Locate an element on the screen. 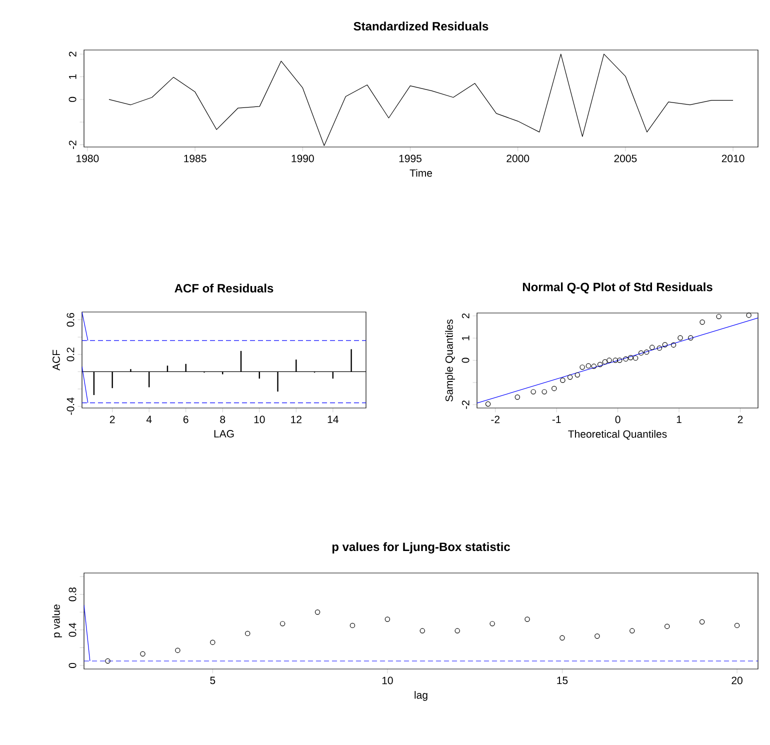  x-axis-title: Time is located at coordinates (421, 173).